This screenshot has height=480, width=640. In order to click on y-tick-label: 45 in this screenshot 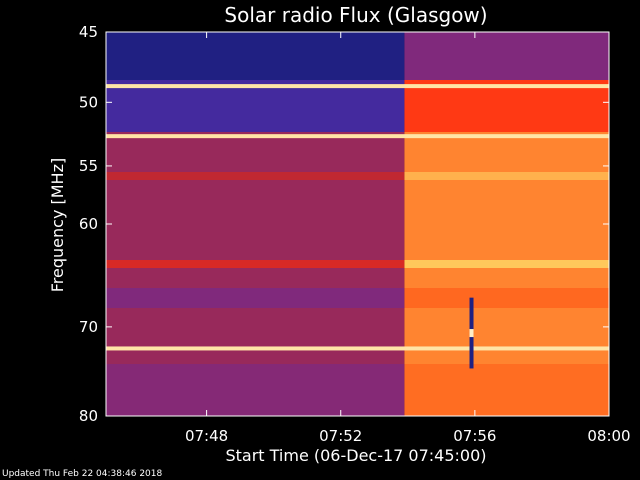, I will do `click(88, 32)`.